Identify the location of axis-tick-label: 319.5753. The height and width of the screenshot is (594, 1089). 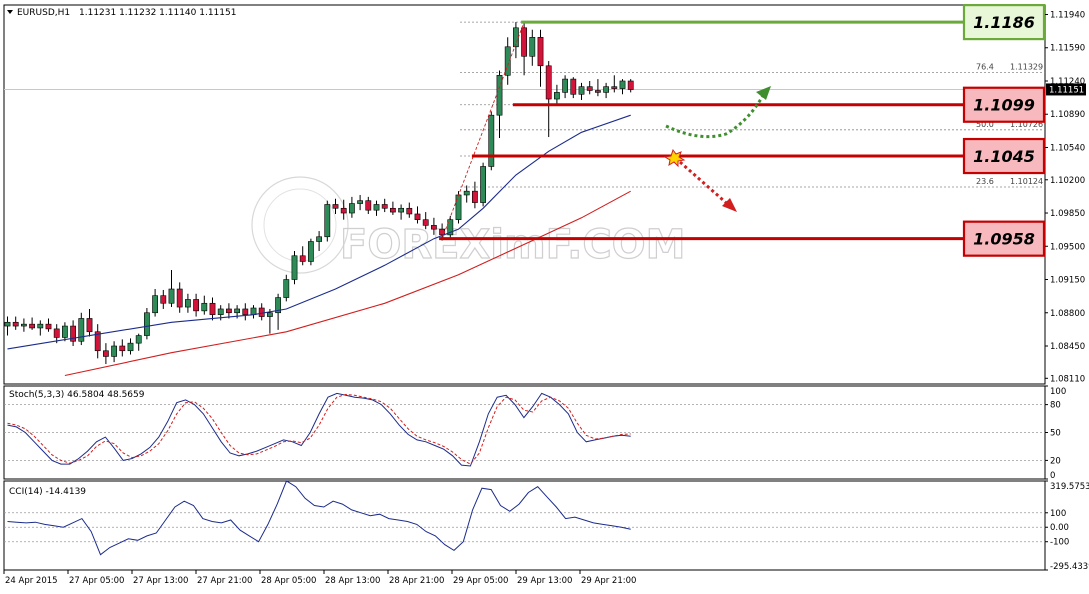
(1069, 487).